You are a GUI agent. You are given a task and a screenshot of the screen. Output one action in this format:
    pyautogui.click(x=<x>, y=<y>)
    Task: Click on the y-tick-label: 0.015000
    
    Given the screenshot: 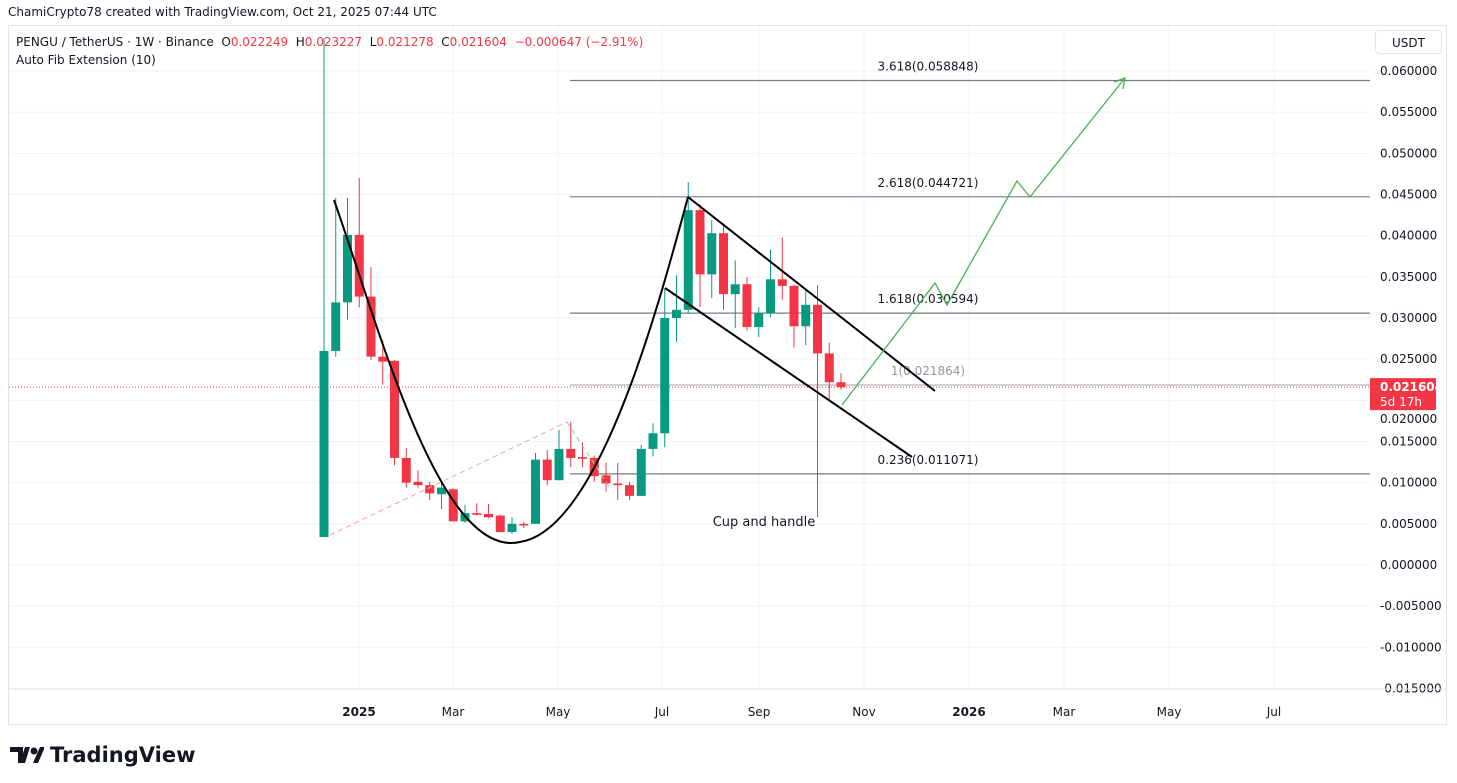 What is the action you would take?
    pyautogui.click(x=1408, y=442)
    